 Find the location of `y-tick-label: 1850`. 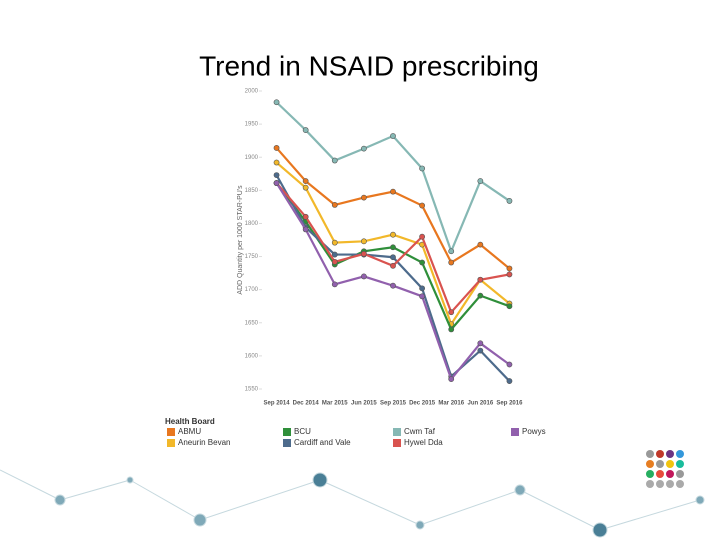

y-tick-label: 1850 is located at coordinates (252, 191).